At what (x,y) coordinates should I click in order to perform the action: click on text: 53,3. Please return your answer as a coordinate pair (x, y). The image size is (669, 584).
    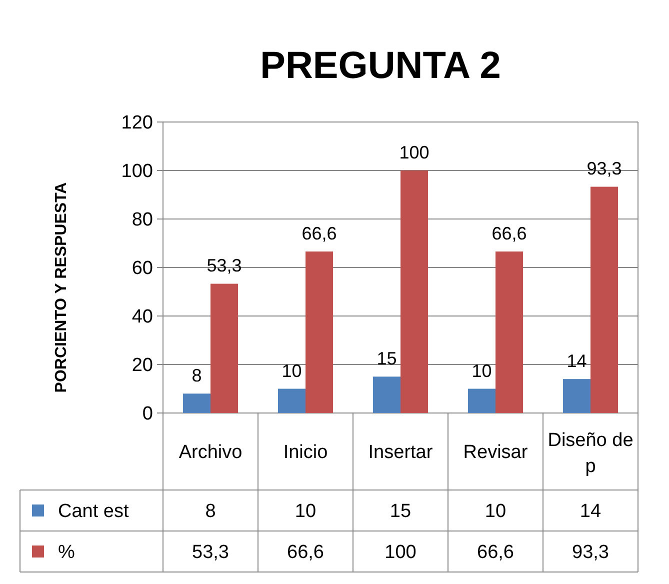
    Looking at the image, I should click on (224, 266).